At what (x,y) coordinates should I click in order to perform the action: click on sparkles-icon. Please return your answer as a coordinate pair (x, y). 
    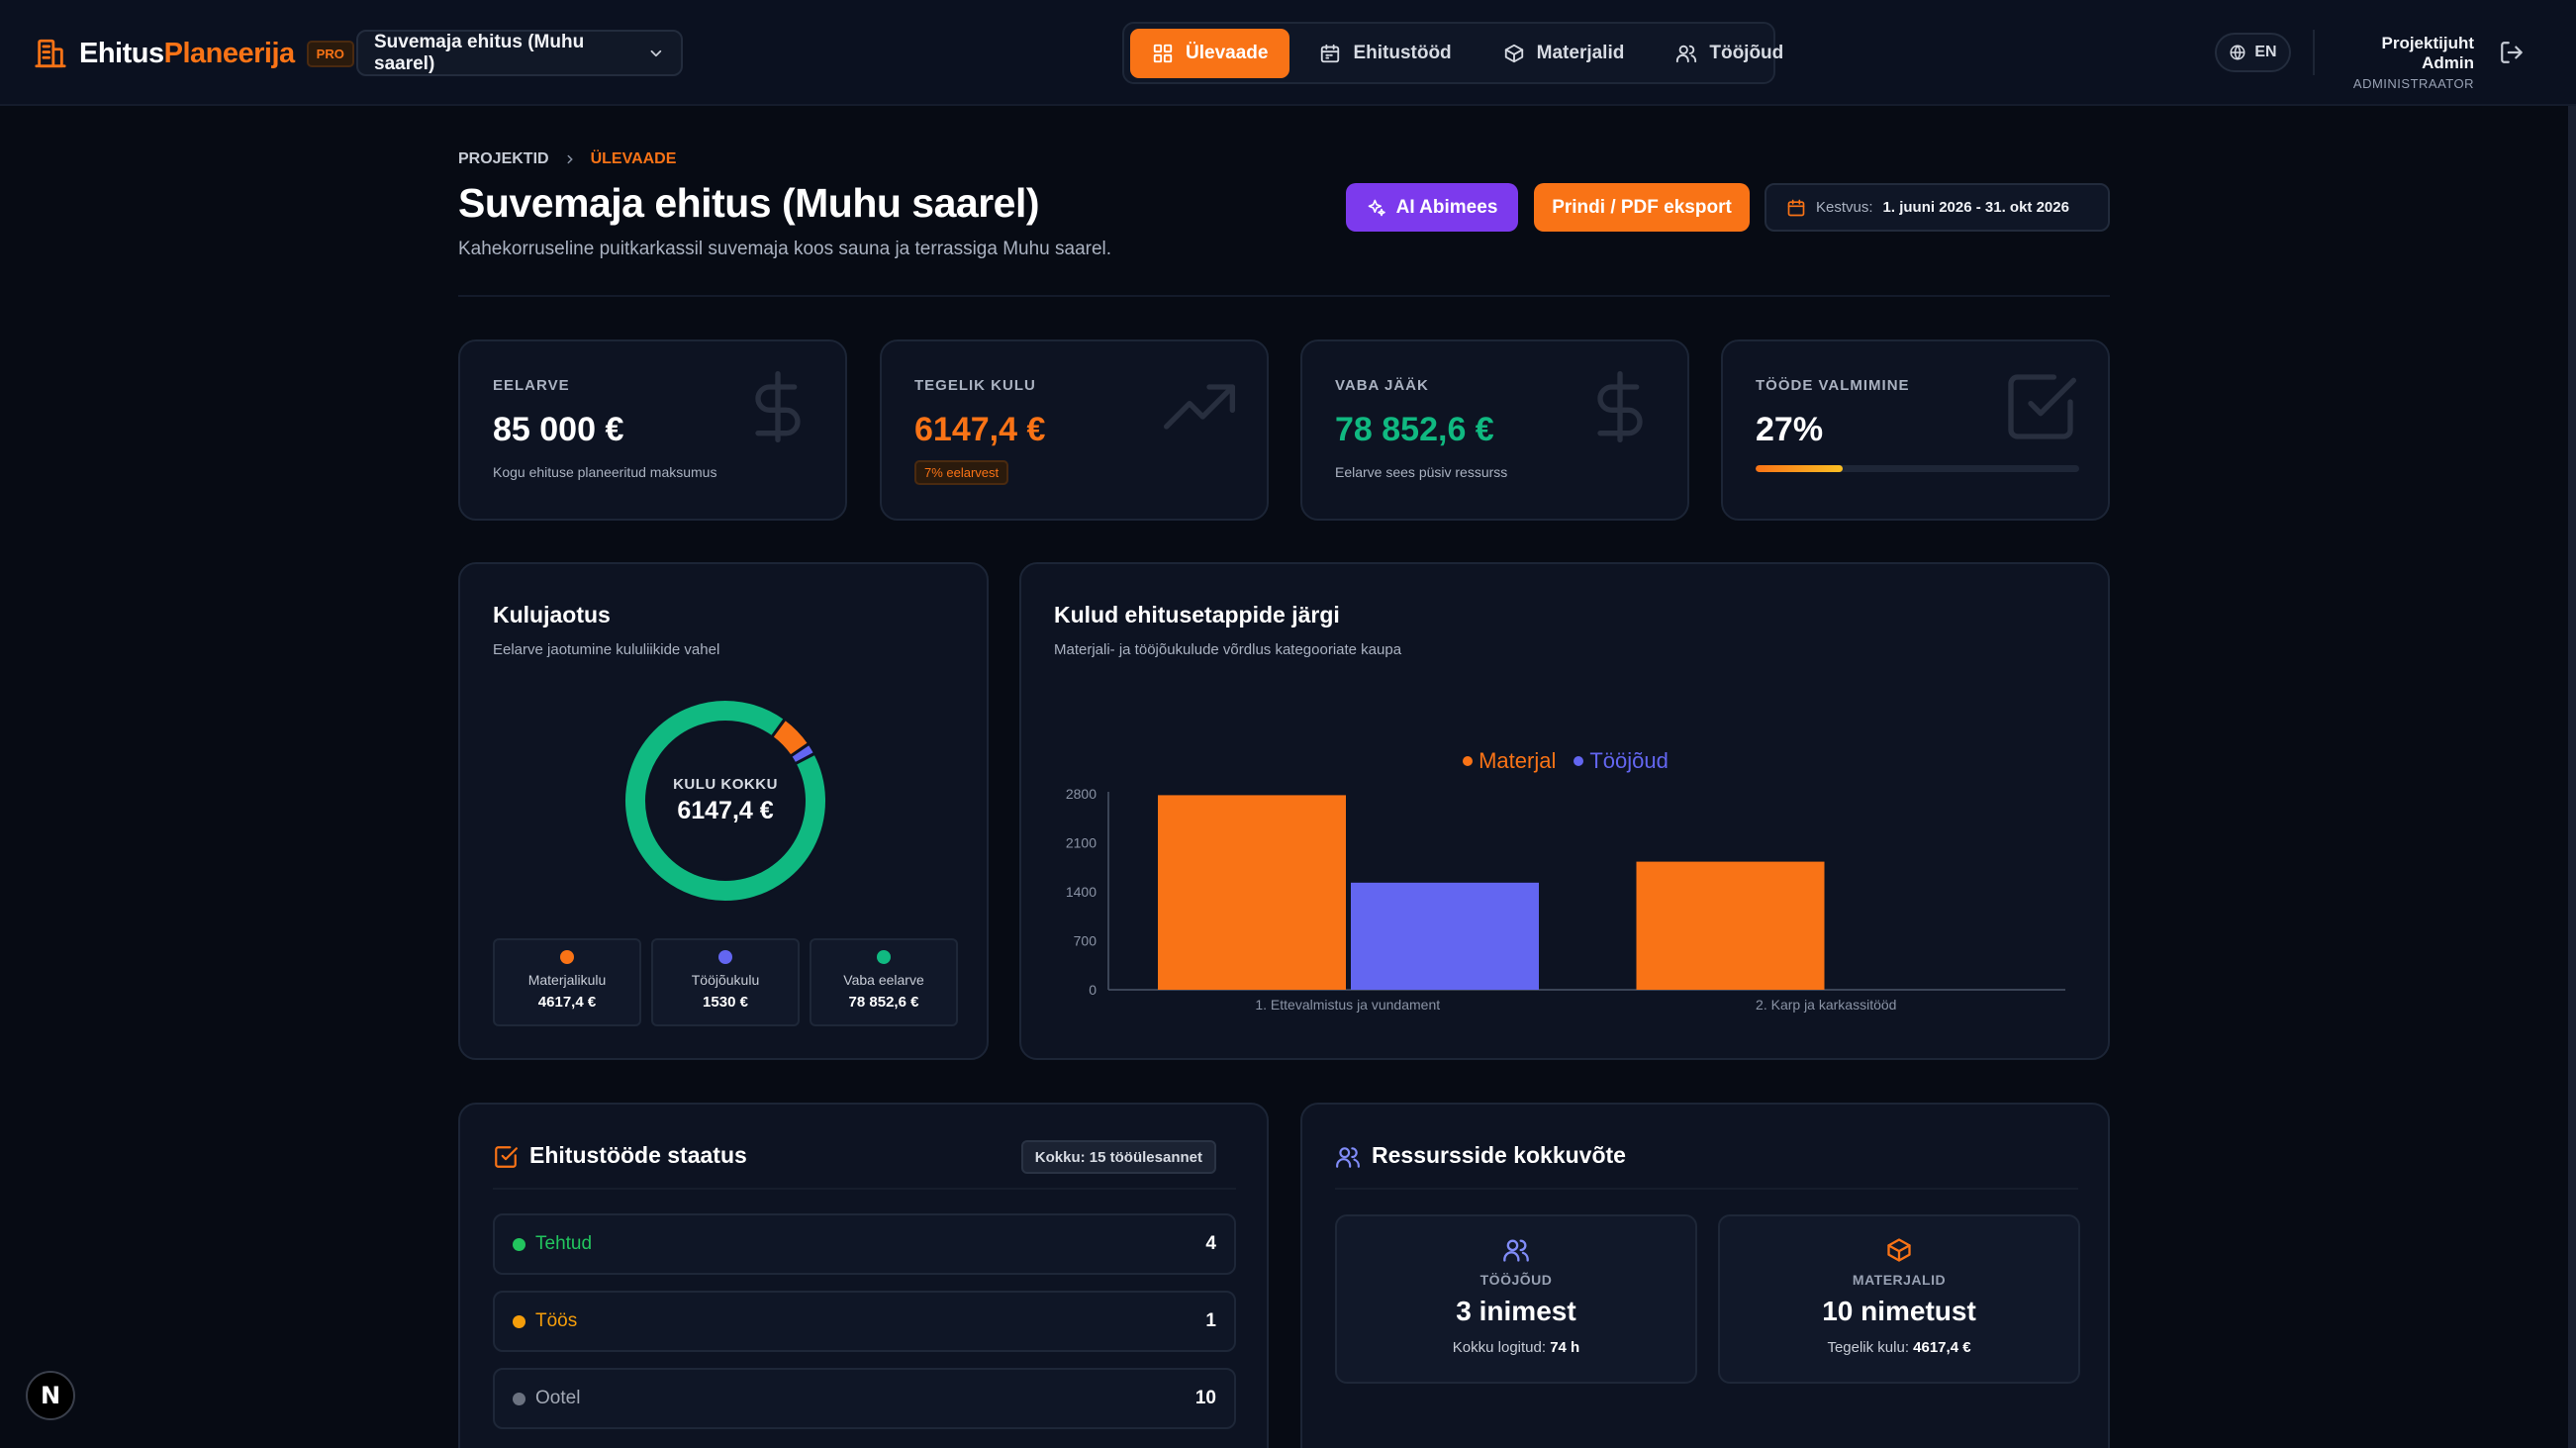
    Looking at the image, I should click on (1376, 208).